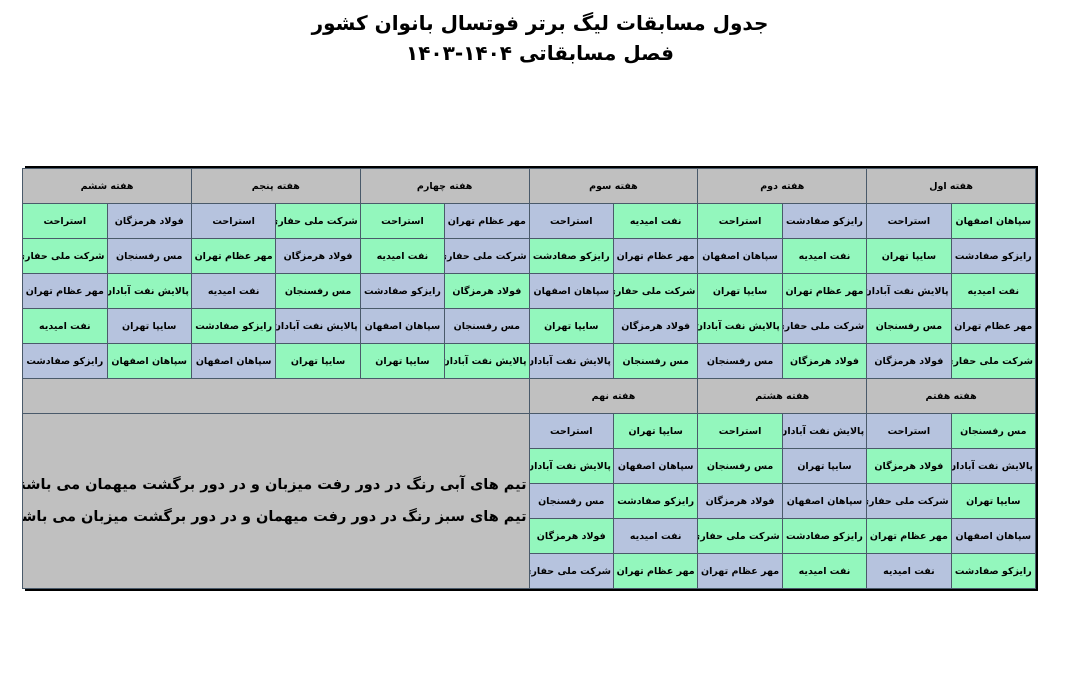 This screenshot has height=682, width=1080. I want to click on title-line-1: جدول مسابقات لیگ برتر فوتسال بانوان کشور, so click(540, 23).